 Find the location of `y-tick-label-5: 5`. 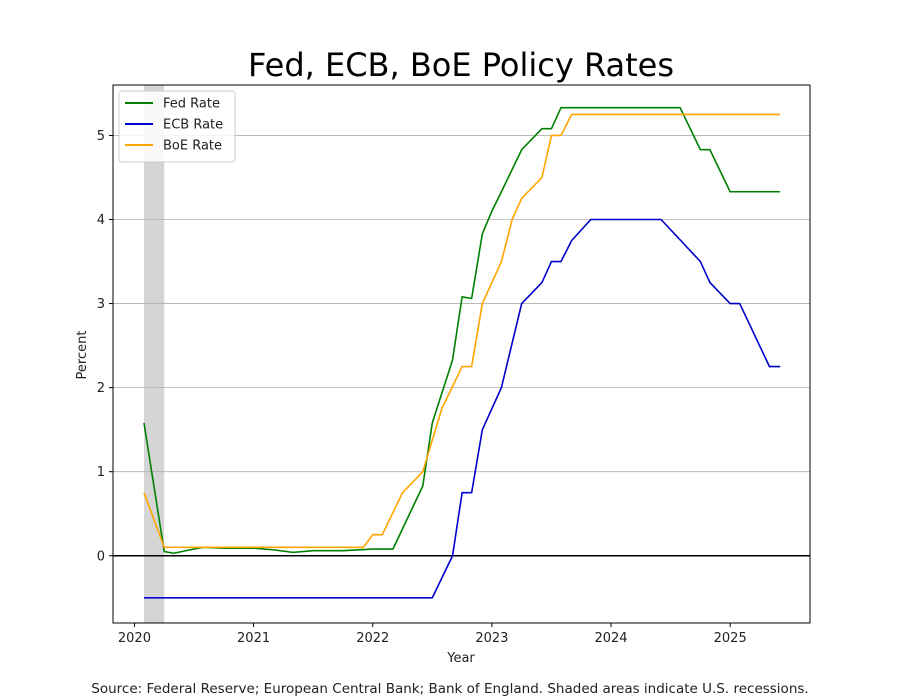

y-tick-label-5: 5 is located at coordinates (101, 136).